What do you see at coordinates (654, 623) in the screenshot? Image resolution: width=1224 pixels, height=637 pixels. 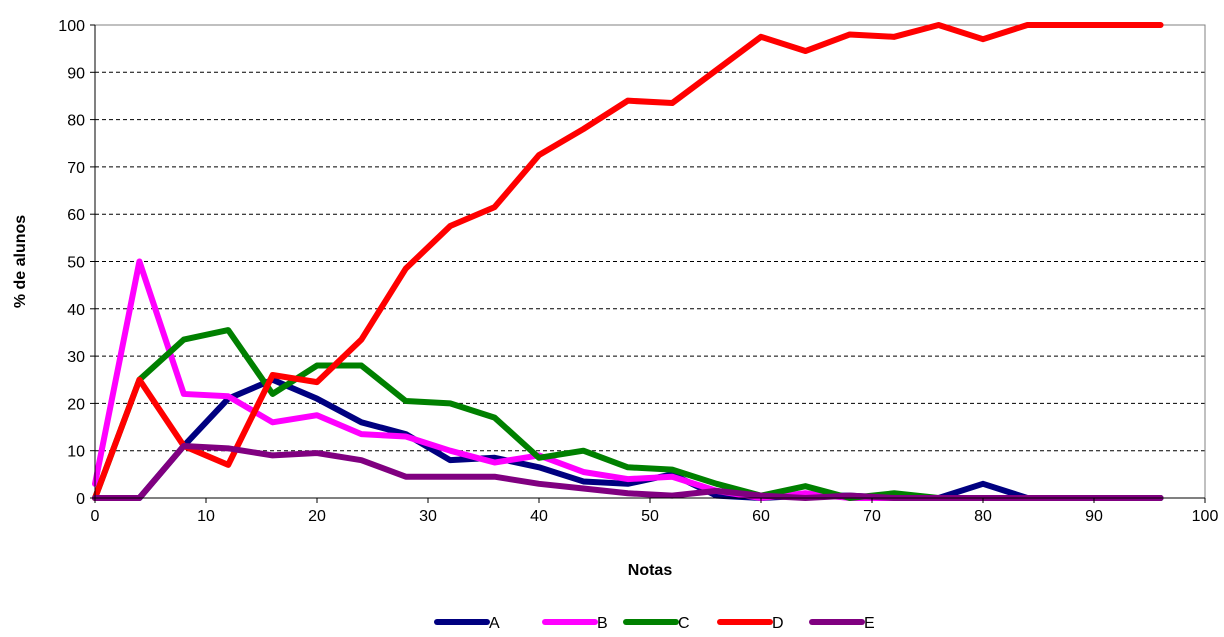 I see `legend: A B C D E` at bounding box center [654, 623].